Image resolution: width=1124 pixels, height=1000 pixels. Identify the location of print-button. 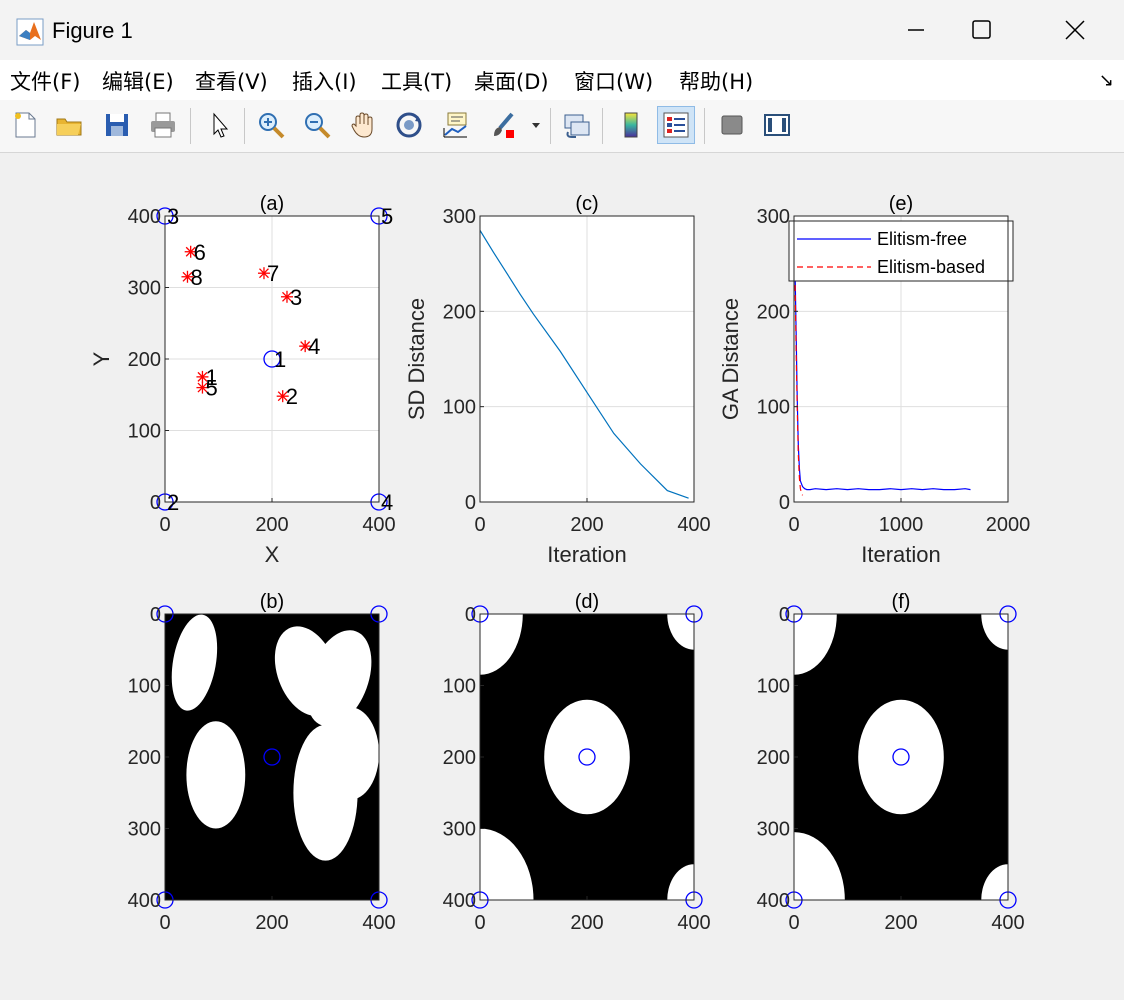
(163, 125).